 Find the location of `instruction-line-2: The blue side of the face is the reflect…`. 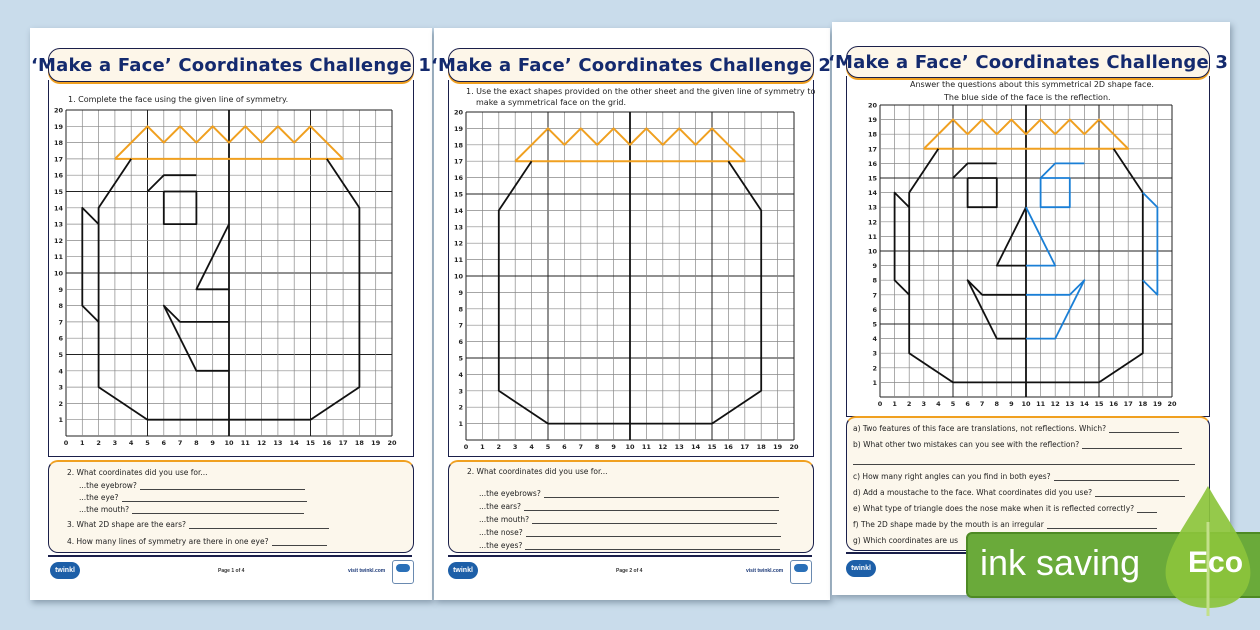

instruction-line-2: The blue side of the face is the reflect… is located at coordinates (1027, 97).